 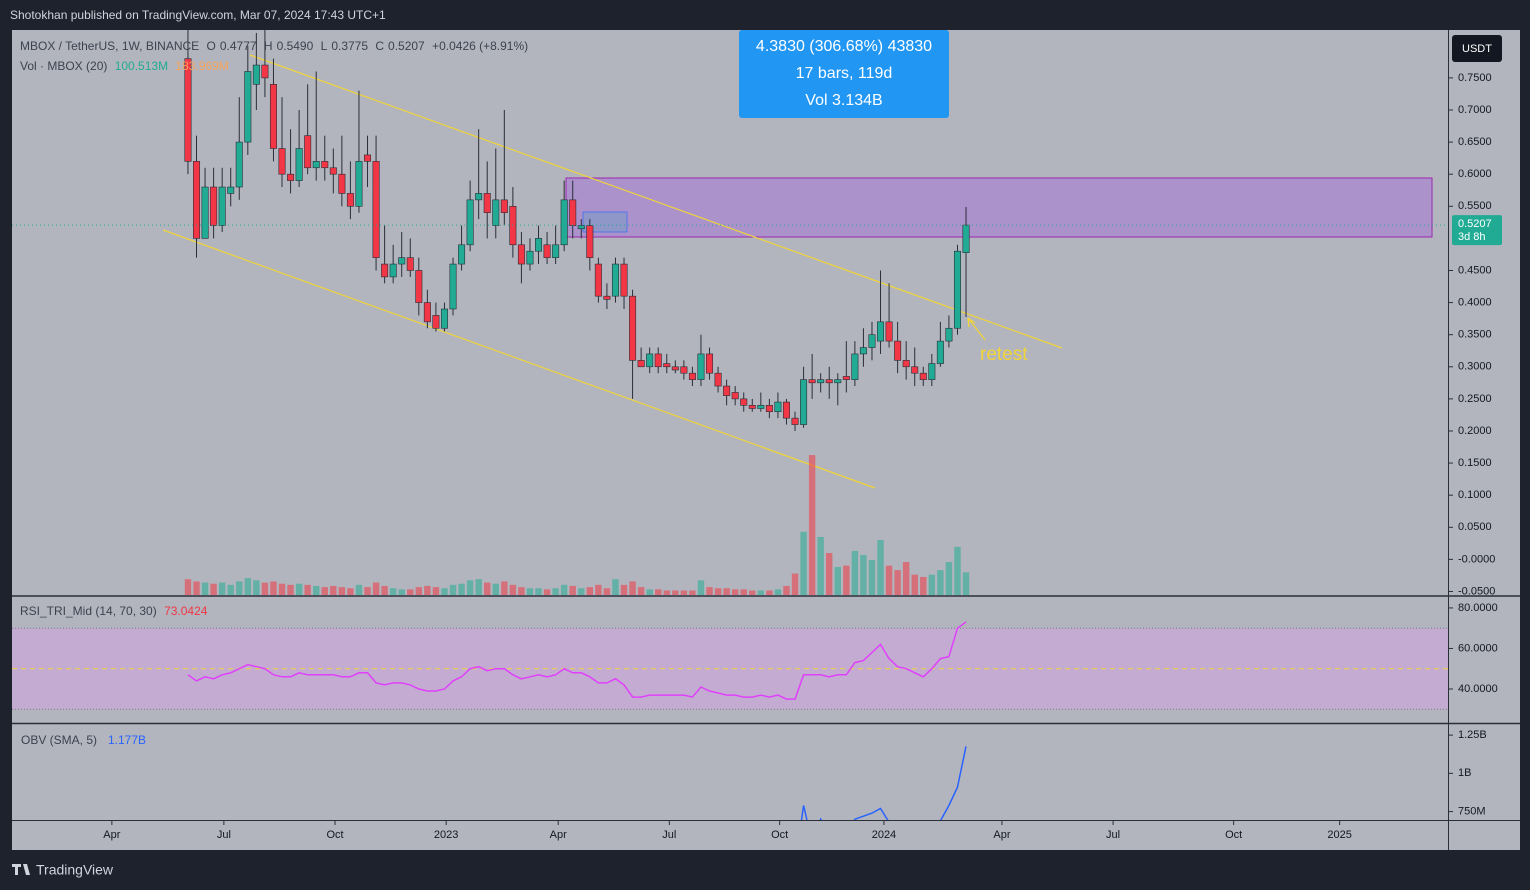 I want to click on annotation-note: retest, so click(x=1004, y=354).